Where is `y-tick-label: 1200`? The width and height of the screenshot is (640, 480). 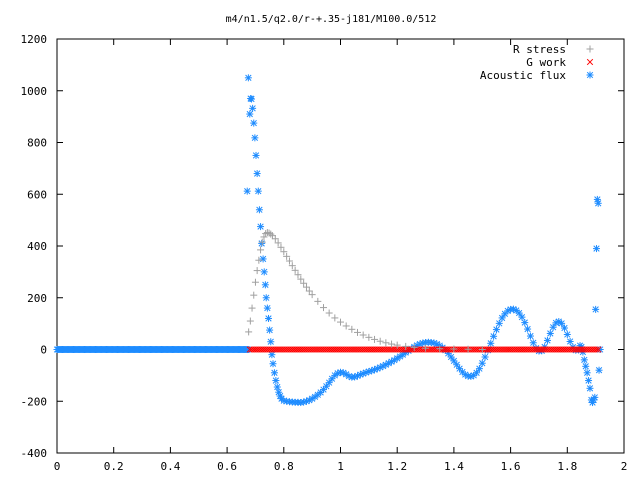
y-tick-label: 1200 is located at coordinates (34, 39).